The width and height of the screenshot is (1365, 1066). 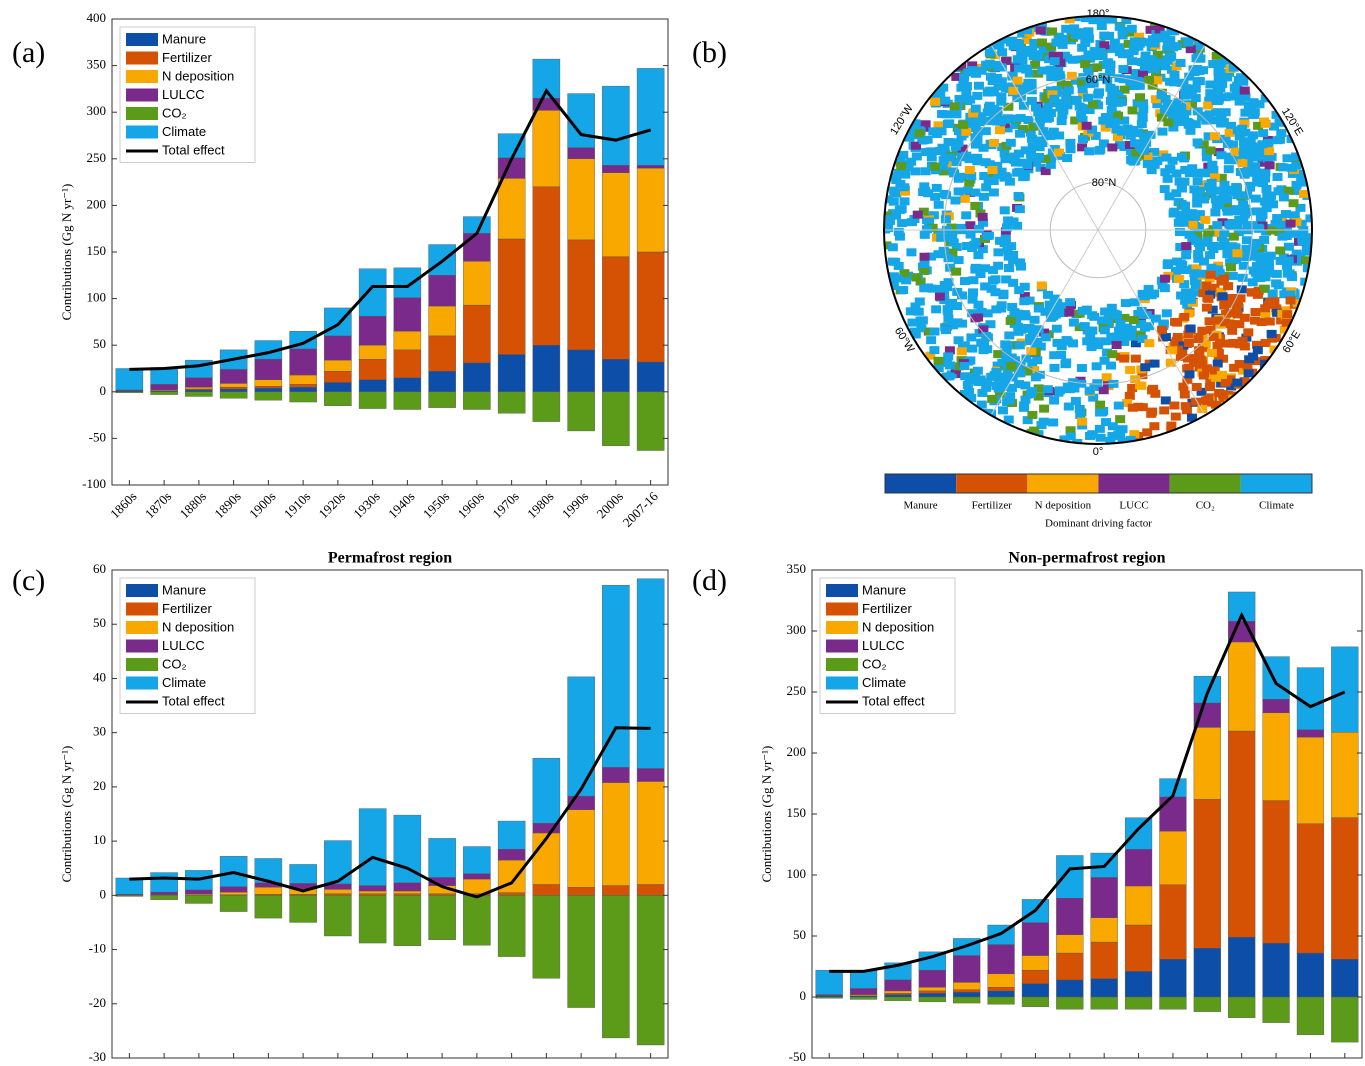 I want to click on legend-label: Total effect, so click(x=893, y=700).